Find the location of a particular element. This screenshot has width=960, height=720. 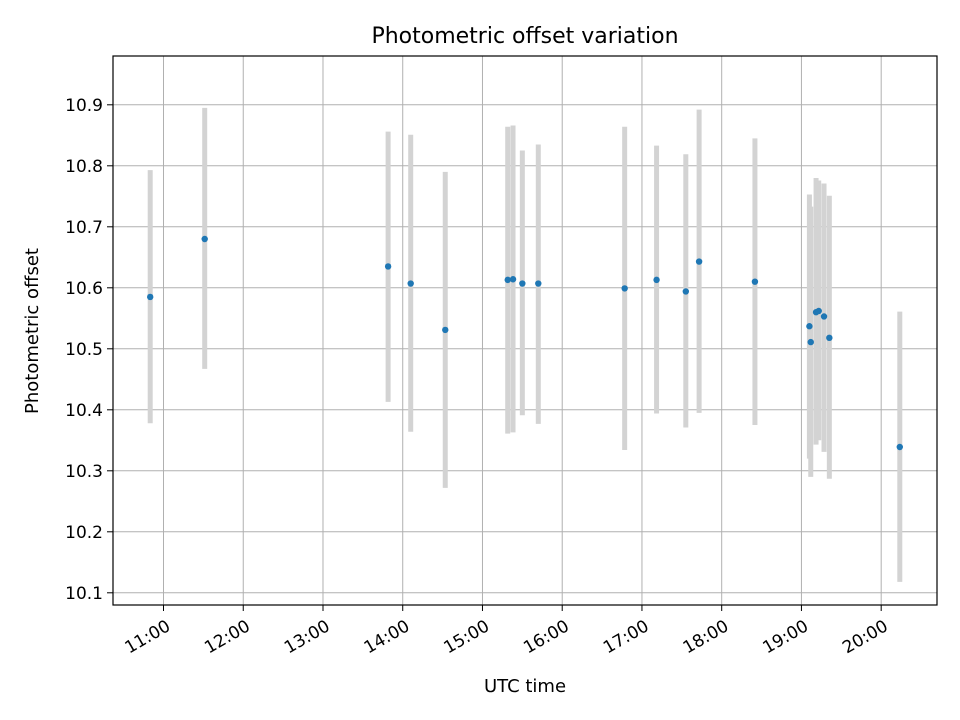

y-tick-label: 10.7 is located at coordinates (84, 228).